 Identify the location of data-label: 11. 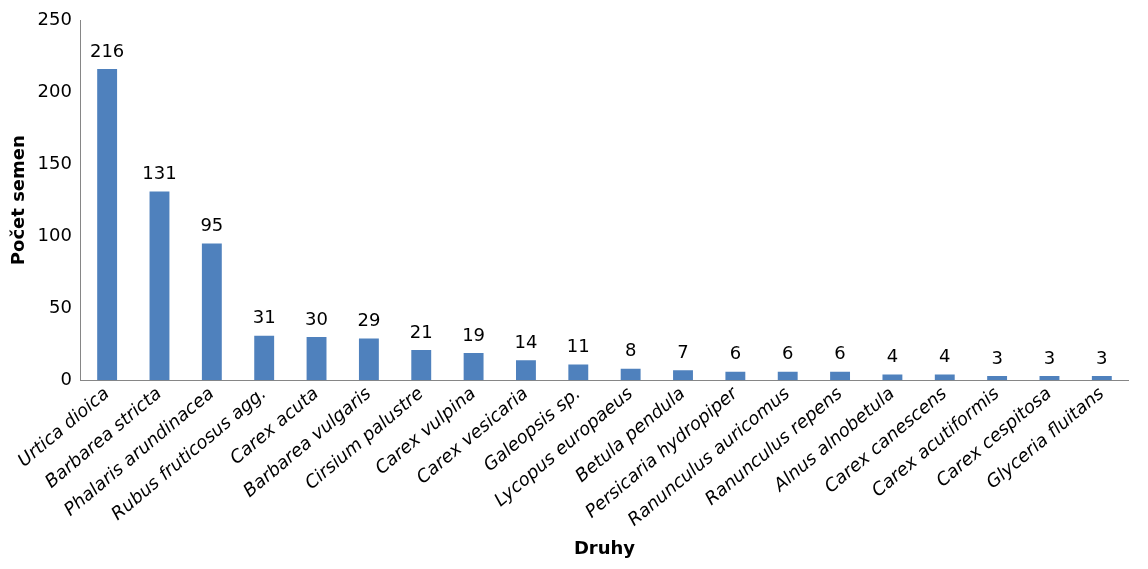
(578, 346).